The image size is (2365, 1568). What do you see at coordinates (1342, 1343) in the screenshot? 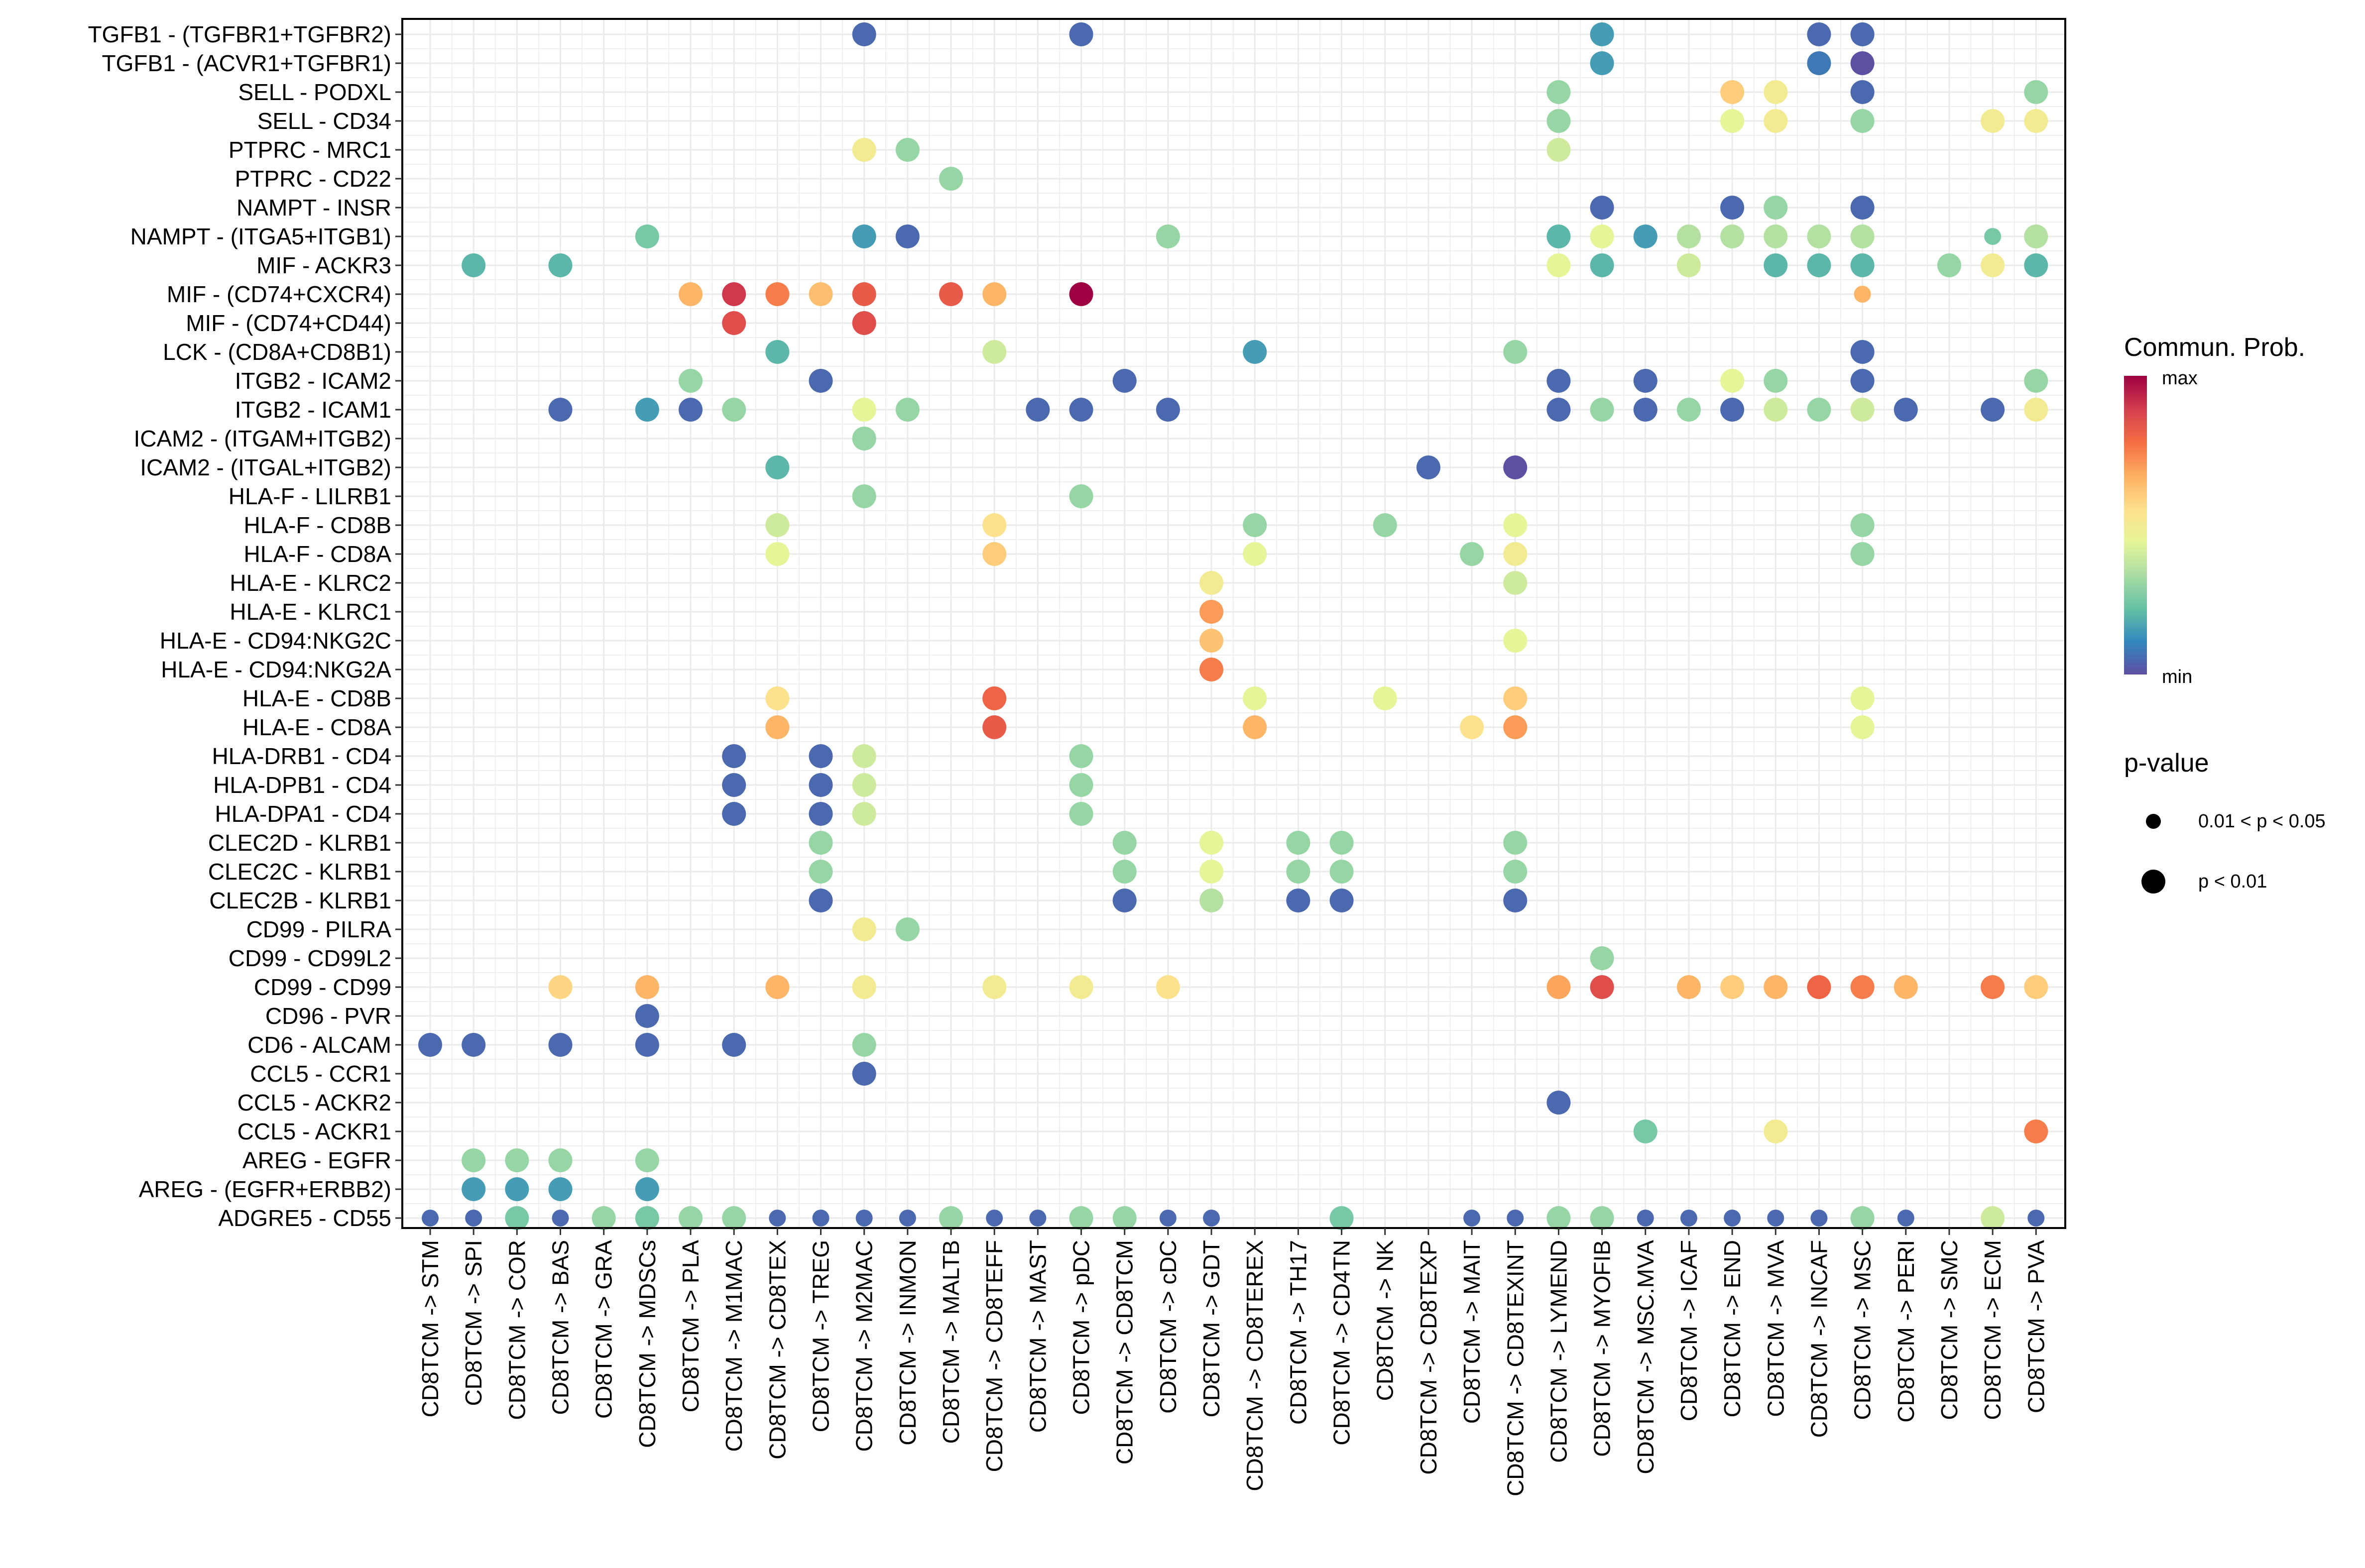
I see `x-tick-label: CD8TCM -> CD4TN` at bounding box center [1342, 1343].